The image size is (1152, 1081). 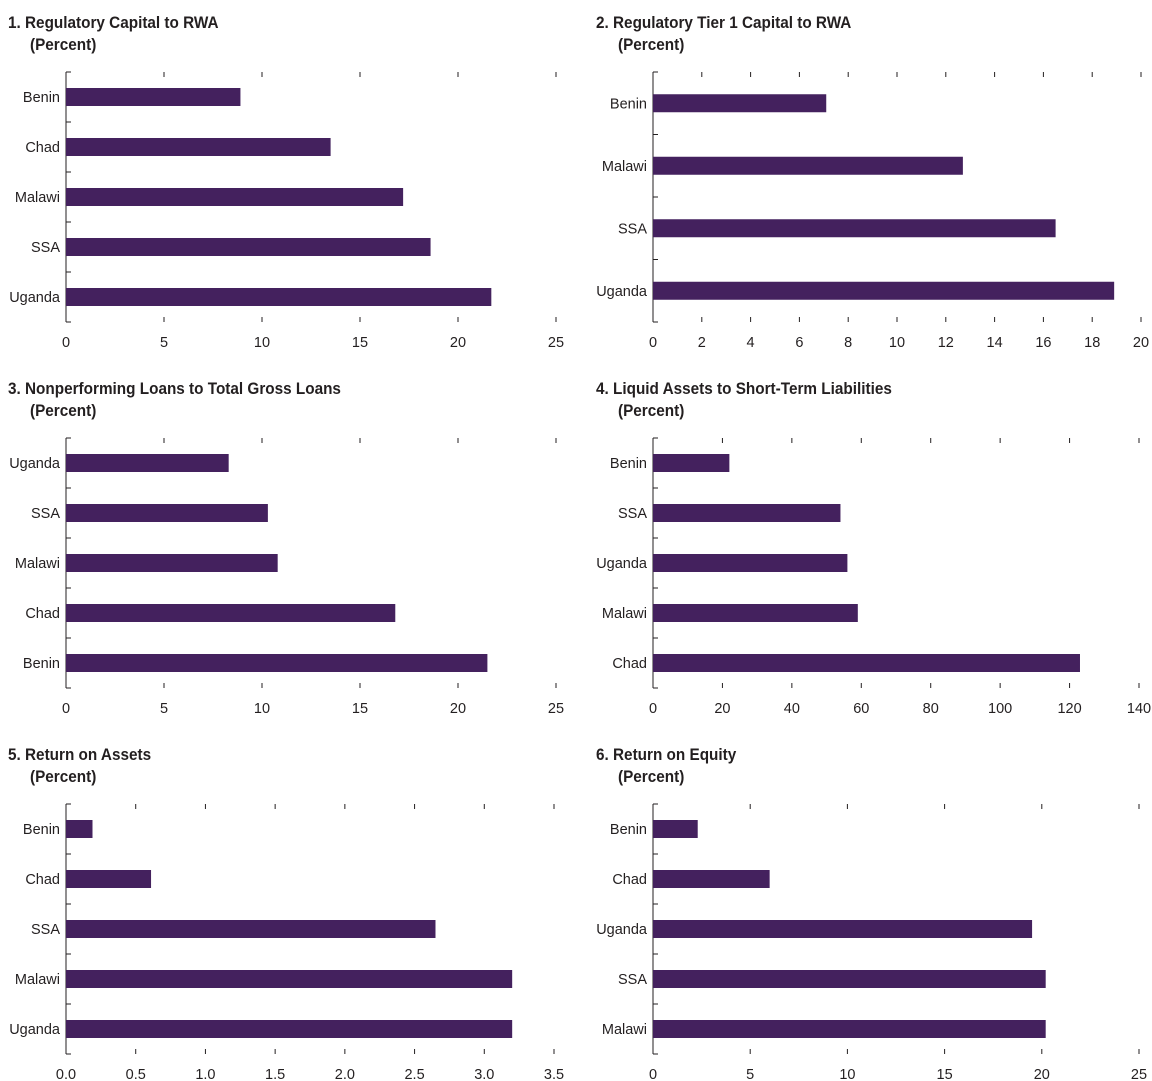 I want to click on x-tick-label: 14, so click(x=995, y=343).